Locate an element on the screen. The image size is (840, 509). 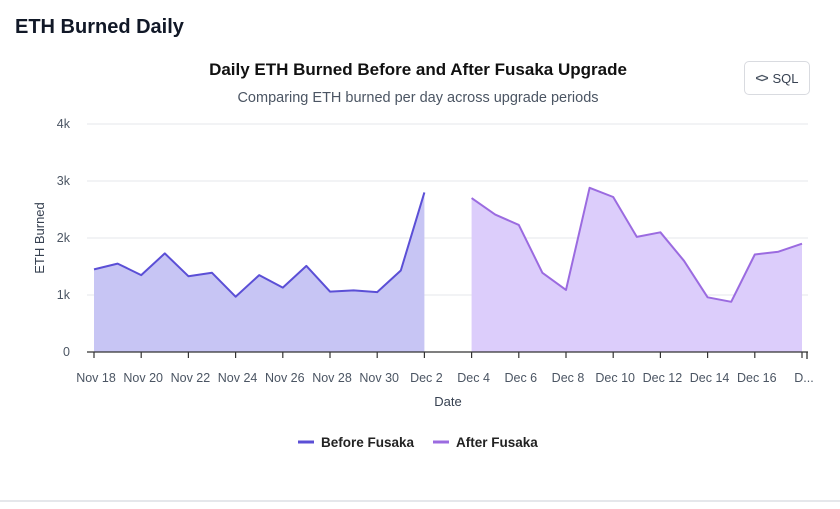
x-tick-label: Dec 10 is located at coordinates (615, 378).